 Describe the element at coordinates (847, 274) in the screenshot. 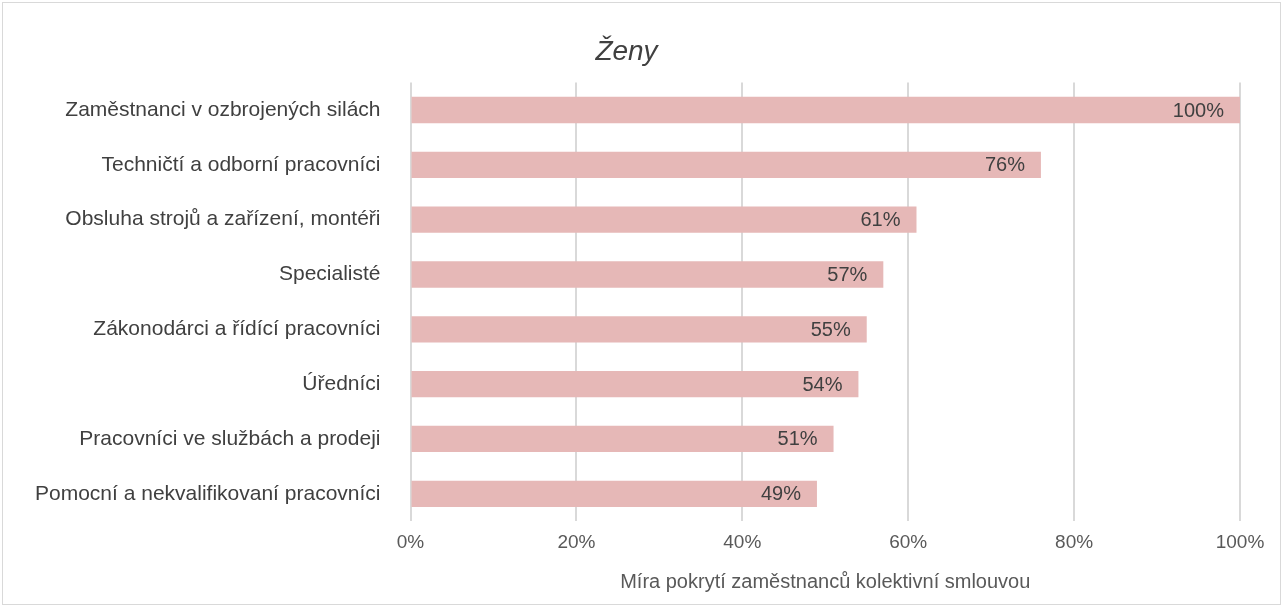

I see `data-label: 57%` at that location.